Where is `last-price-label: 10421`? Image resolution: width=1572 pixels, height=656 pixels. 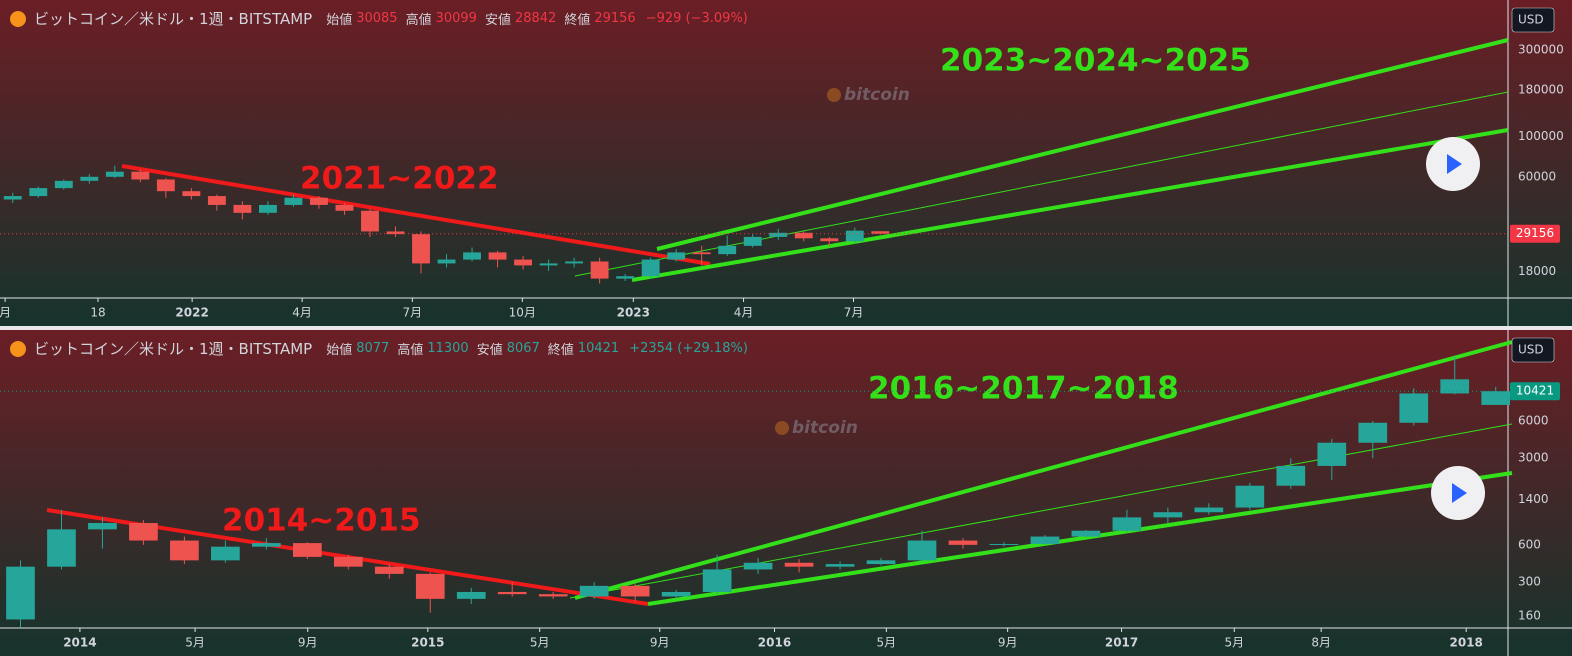 last-price-label: 10421 is located at coordinates (1535, 391).